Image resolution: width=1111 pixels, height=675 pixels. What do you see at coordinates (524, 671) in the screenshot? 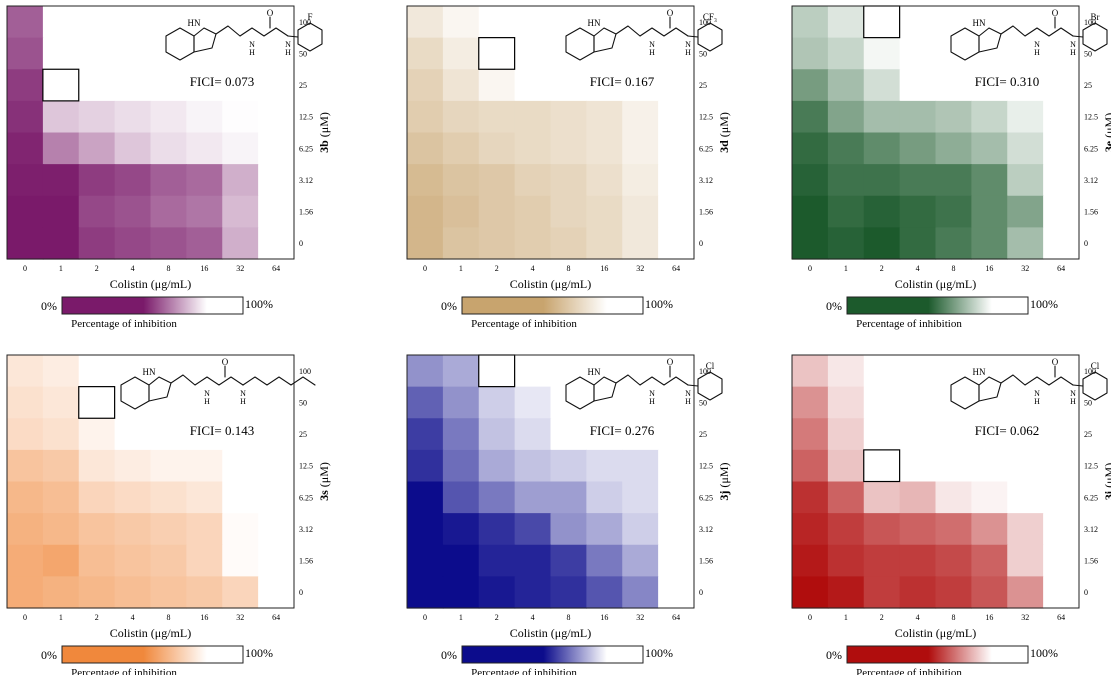
I see `colorbar-title: Percentage of inhibition` at bounding box center [524, 671].